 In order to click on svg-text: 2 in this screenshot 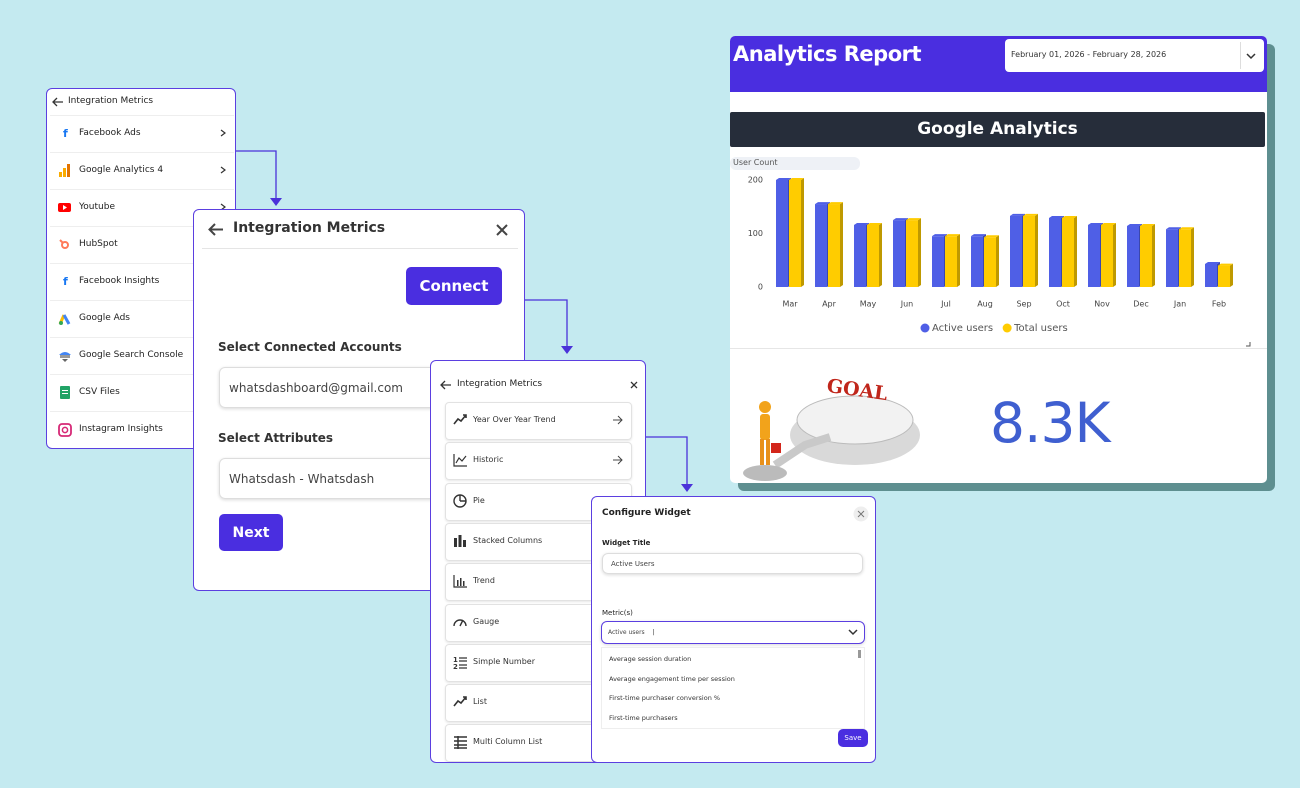, I will do `click(455, 666)`.